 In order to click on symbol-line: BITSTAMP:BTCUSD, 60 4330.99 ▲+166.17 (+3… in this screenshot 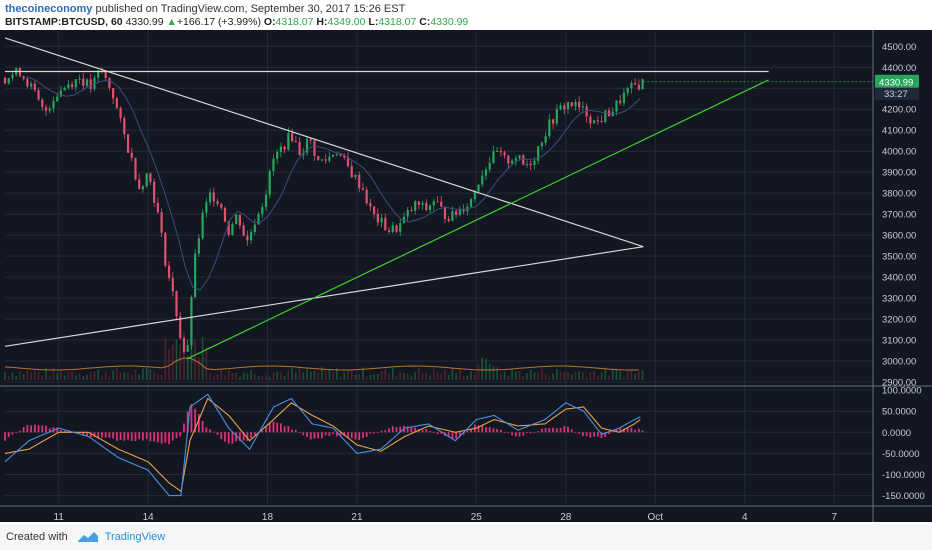, I will do `click(236, 22)`.